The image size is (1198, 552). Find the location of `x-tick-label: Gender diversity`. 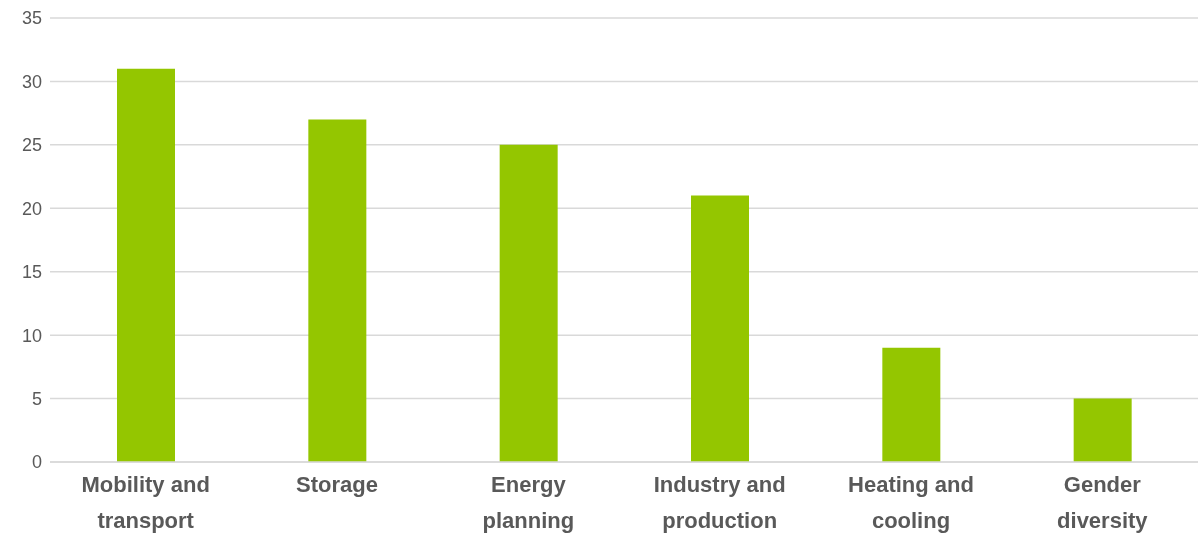

x-tick-label: Gender diversity is located at coordinates (1103, 502).